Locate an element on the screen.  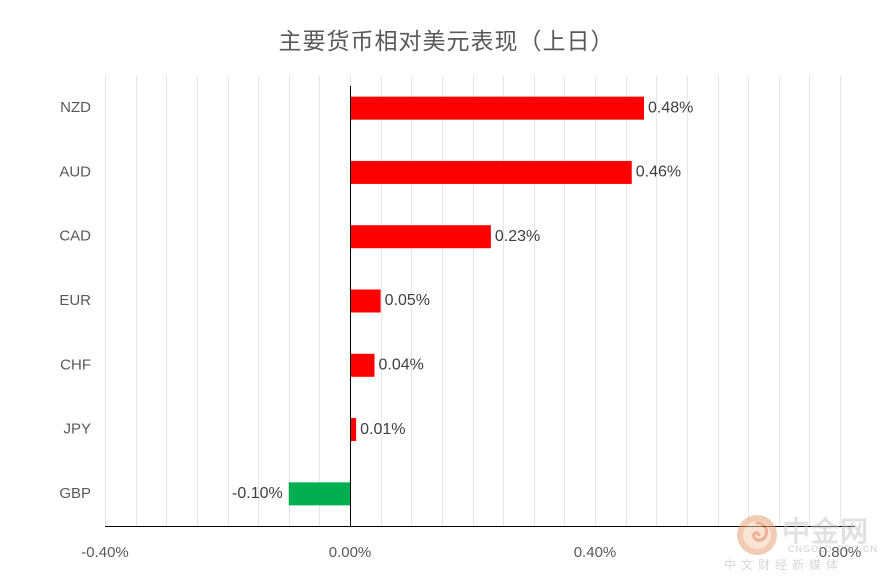
data-label-chf: 0.04% is located at coordinates (401, 365).